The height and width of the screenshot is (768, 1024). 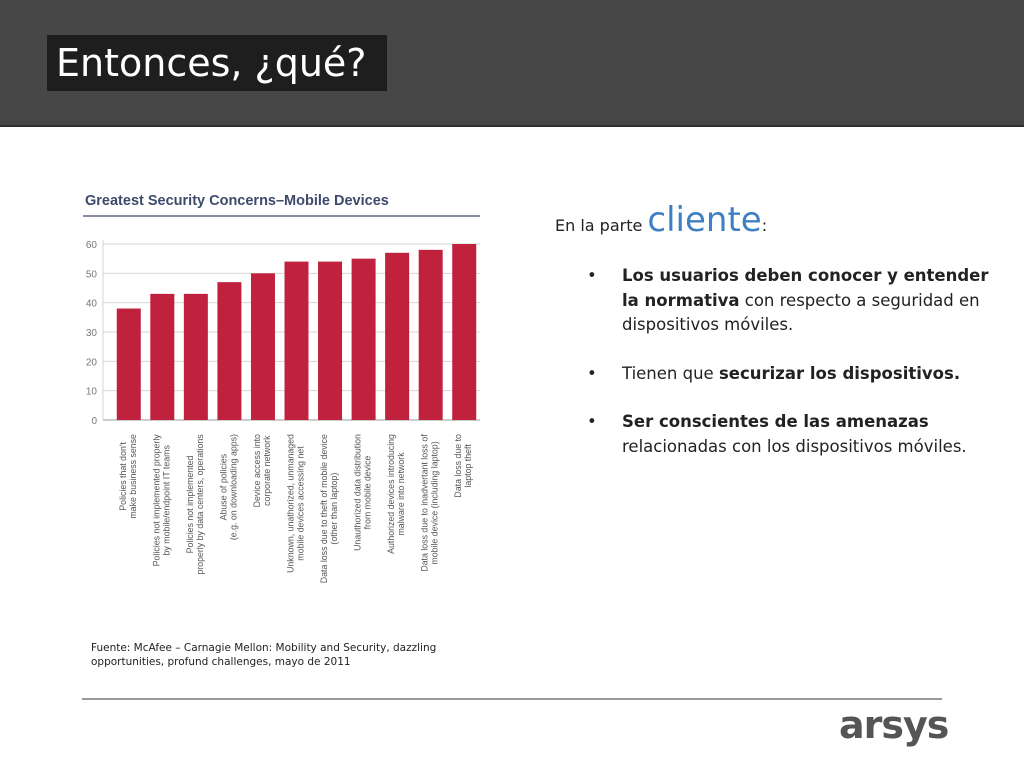 I want to click on x-tick-line: Data loss due to, so click(x=458, y=466).